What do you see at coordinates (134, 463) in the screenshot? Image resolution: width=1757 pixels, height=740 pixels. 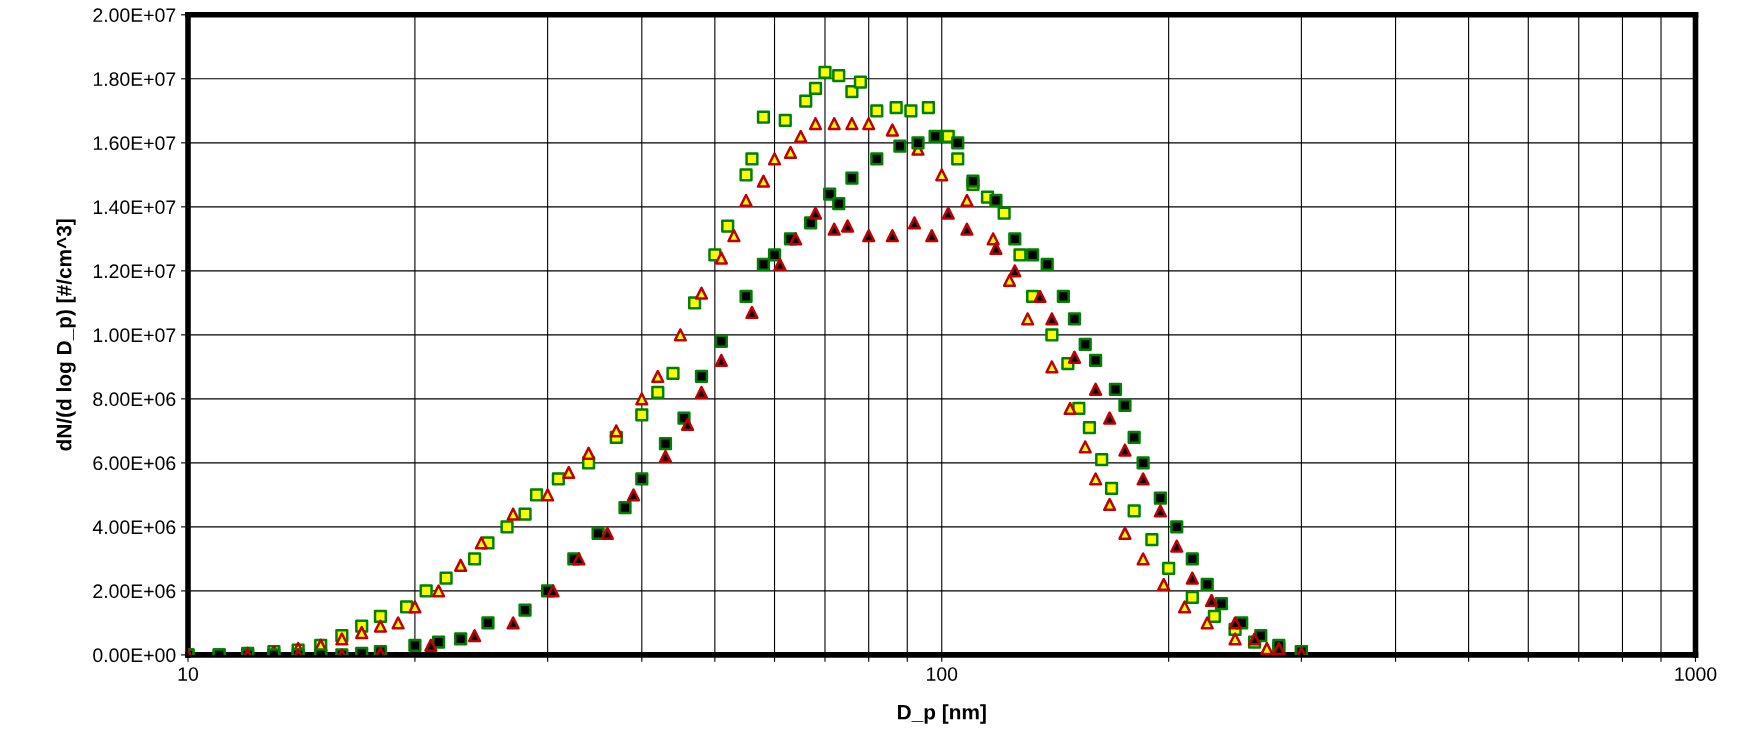 I see `y-tick-label: 6.00E+06` at bounding box center [134, 463].